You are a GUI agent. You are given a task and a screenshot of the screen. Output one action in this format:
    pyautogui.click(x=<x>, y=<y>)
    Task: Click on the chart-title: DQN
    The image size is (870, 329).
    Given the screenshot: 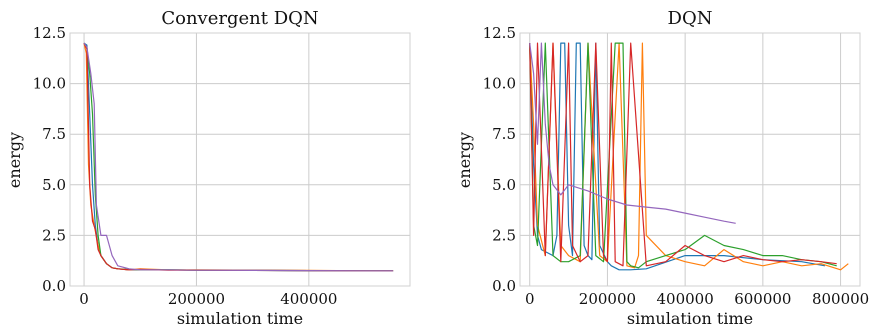 What is the action you would take?
    pyautogui.click(x=690, y=18)
    